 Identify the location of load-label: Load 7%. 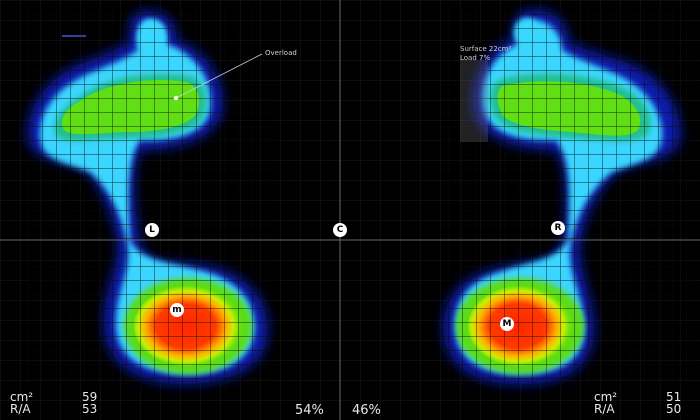
(475, 58).